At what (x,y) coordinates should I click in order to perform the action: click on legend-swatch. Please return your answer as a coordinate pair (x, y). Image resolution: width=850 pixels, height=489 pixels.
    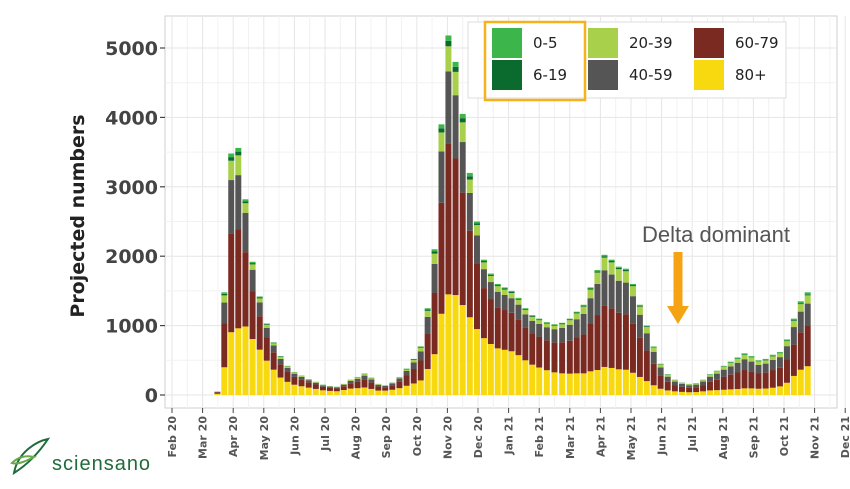
    Looking at the image, I should click on (709, 75).